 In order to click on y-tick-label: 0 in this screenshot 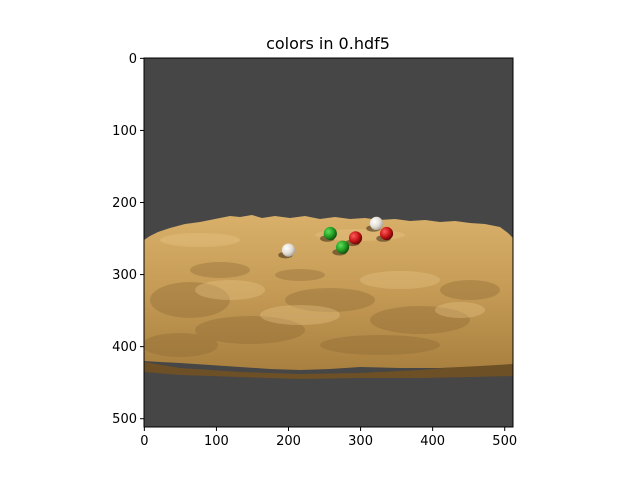, I will do `click(133, 59)`.